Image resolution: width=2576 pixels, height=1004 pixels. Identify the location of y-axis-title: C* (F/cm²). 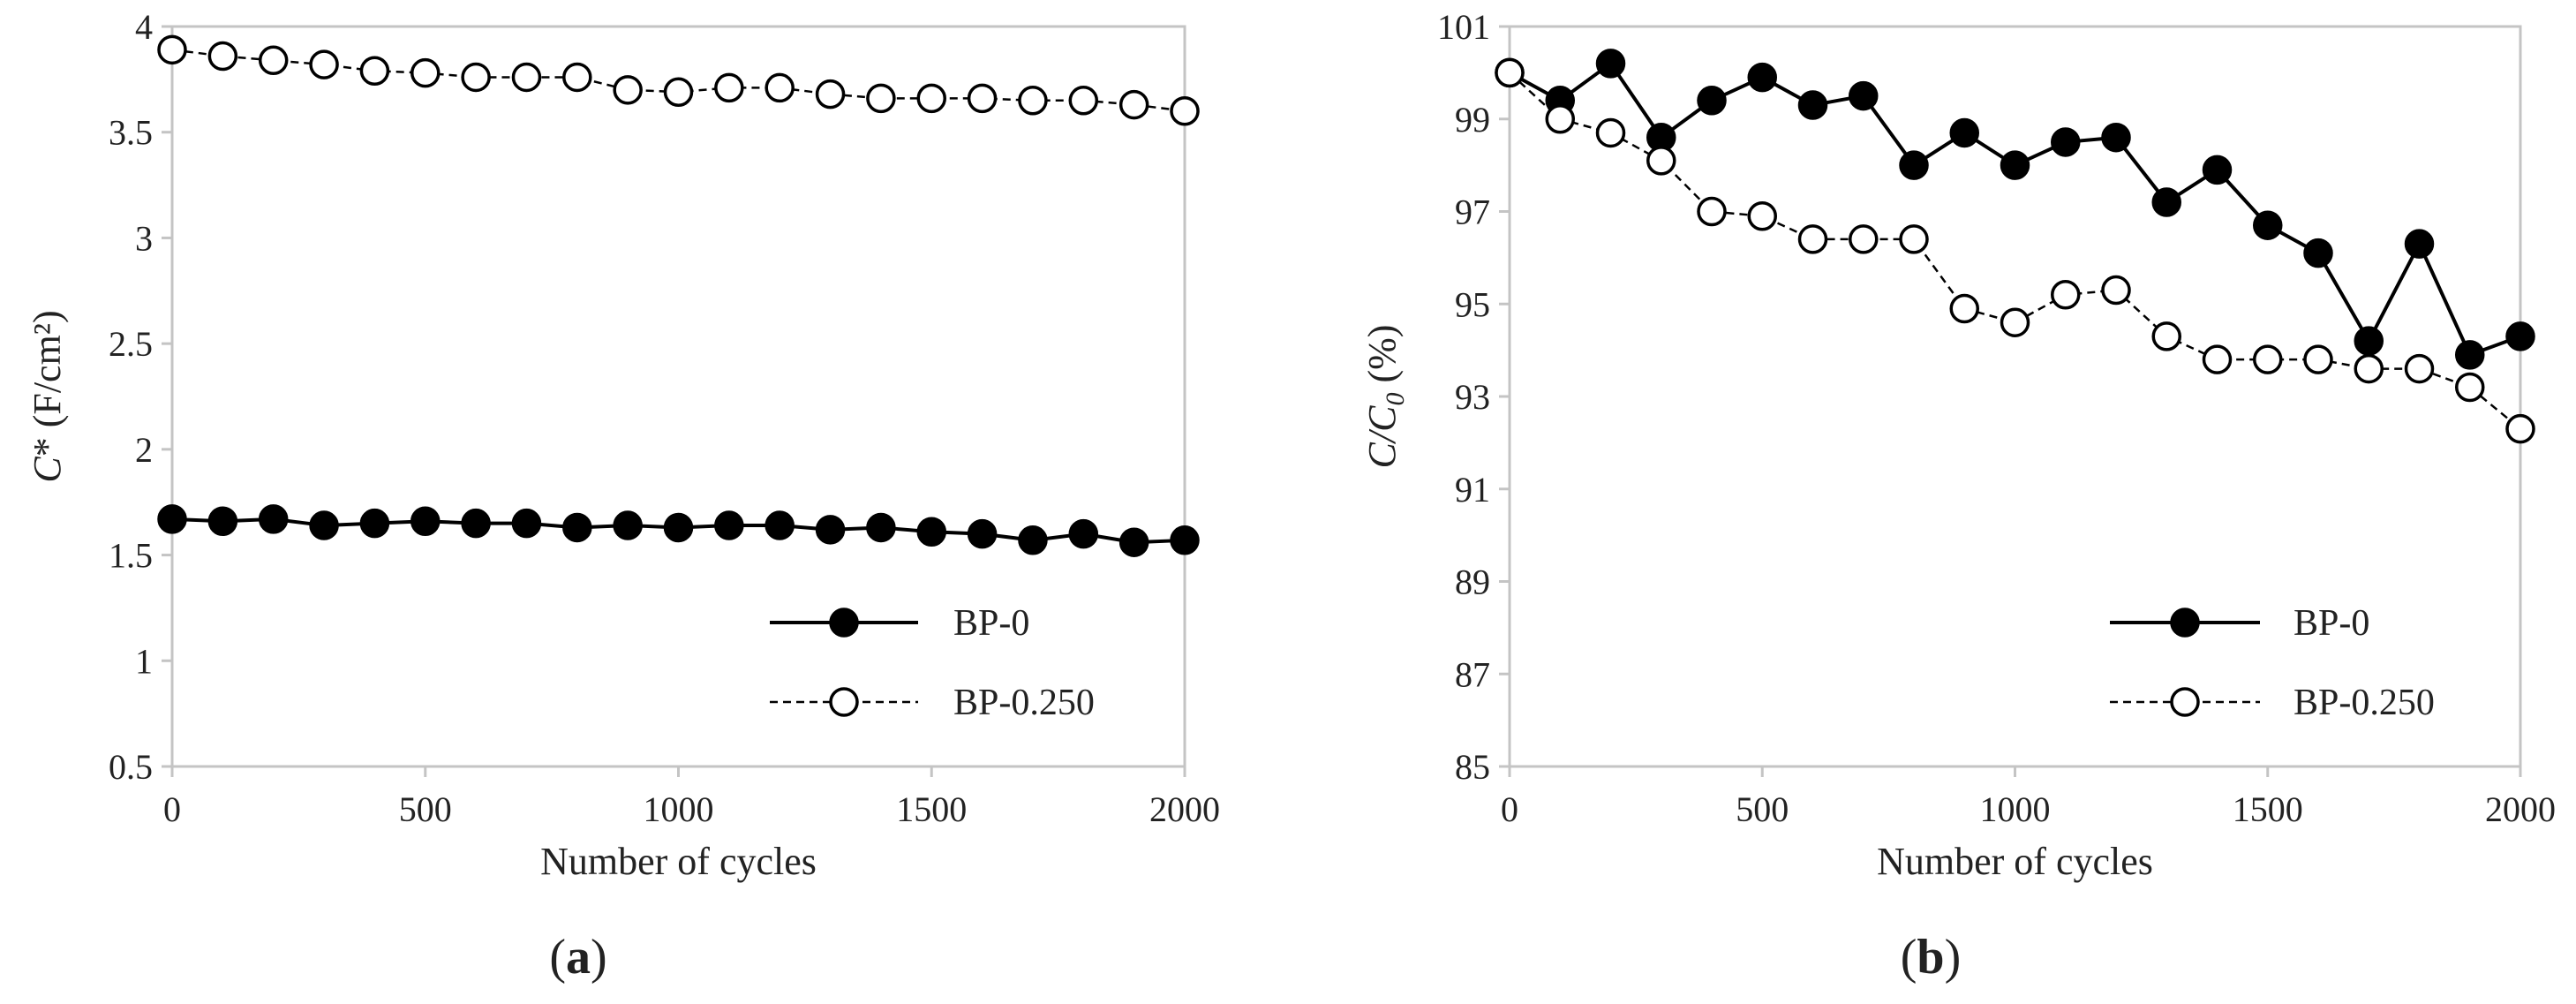
(48, 396).